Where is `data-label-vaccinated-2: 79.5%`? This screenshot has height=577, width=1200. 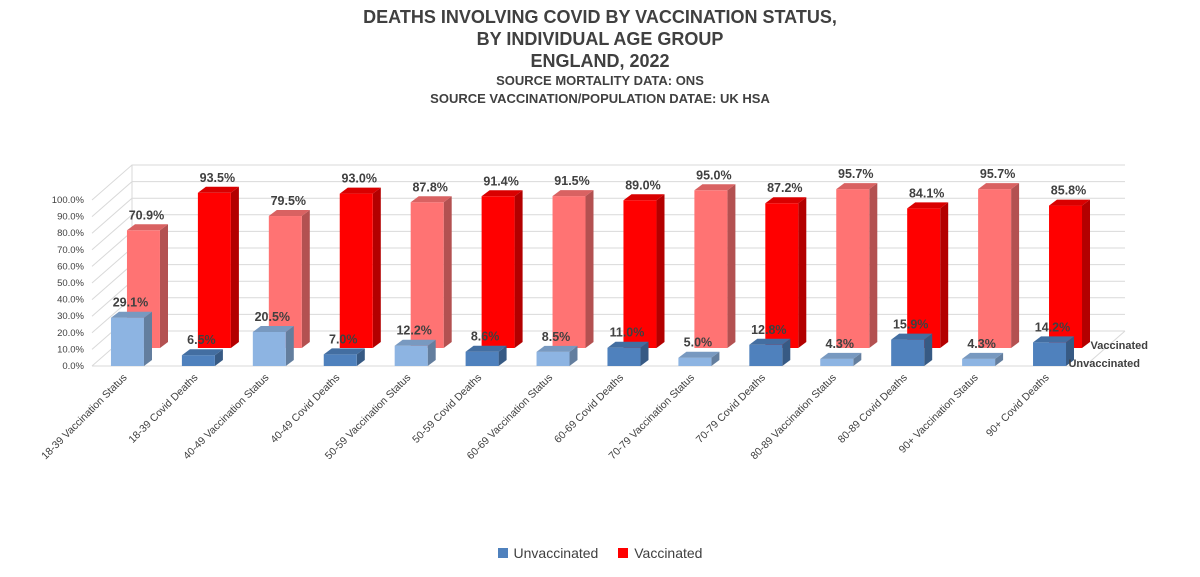 data-label-vaccinated-2: 79.5% is located at coordinates (288, 201).